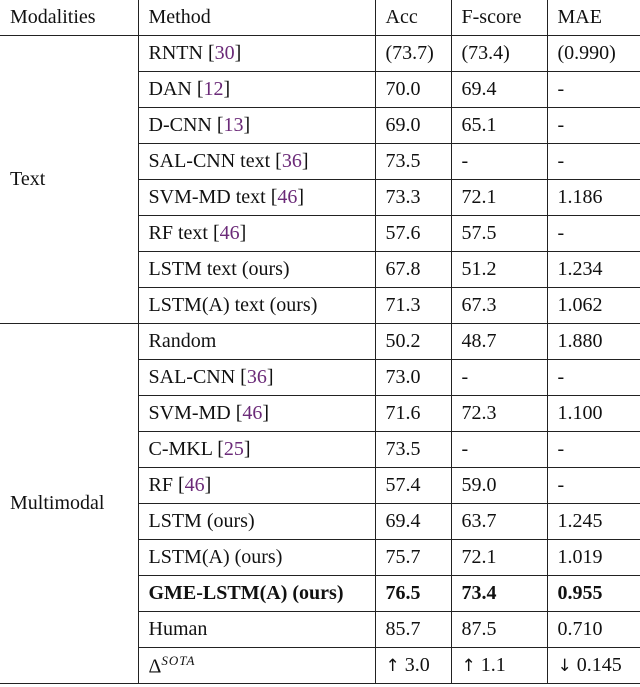 This screenshot has height=687, width=640. What do you see at coordinates (257, 629) in the screenshot?
I see `method-cell: Human` at bounding box center [257, 629].